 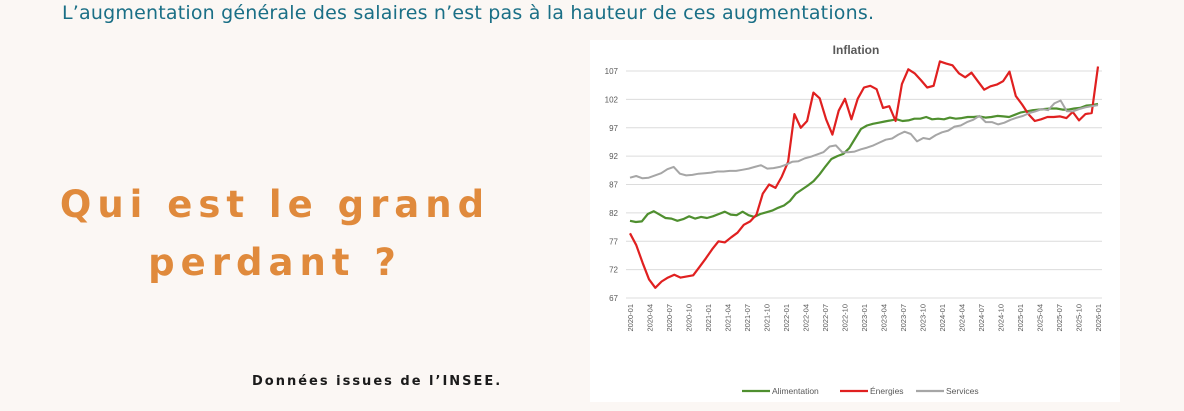 What do you see at coordinates (689, 318) in the screenshot?
I see `x-tick-label: 2020-10` at bounding box center [689, 318].